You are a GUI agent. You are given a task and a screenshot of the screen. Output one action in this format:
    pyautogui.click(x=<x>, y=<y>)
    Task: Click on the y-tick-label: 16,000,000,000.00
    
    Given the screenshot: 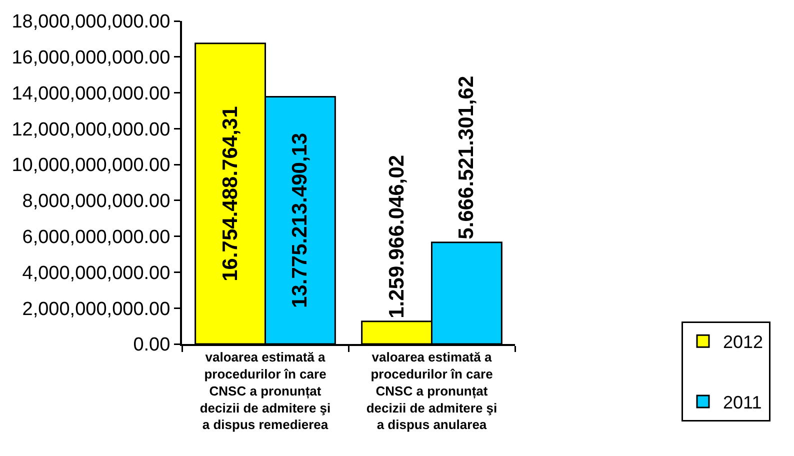 What is the action you would take?
    pyautogui.click(x=91, y=58)
    